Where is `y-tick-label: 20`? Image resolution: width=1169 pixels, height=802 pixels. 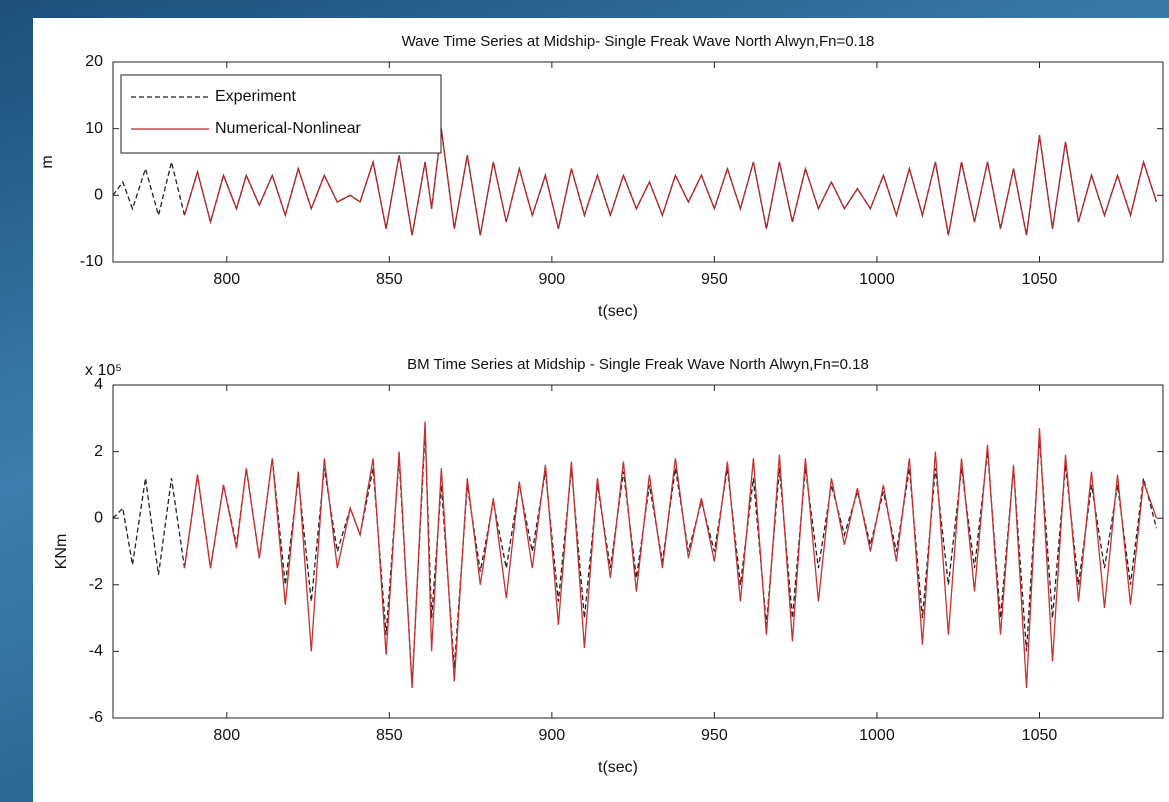 y-tick-label: 20 is located at coordinates (94, 61).